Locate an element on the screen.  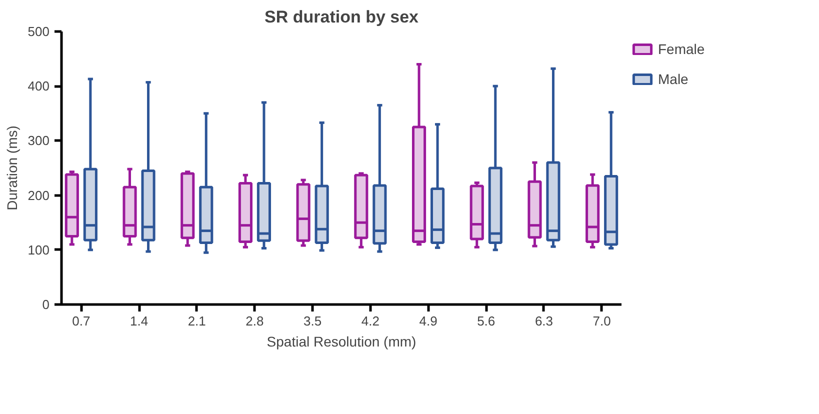
x-tick-label: 6.3 is located at coordinates (544, 321).